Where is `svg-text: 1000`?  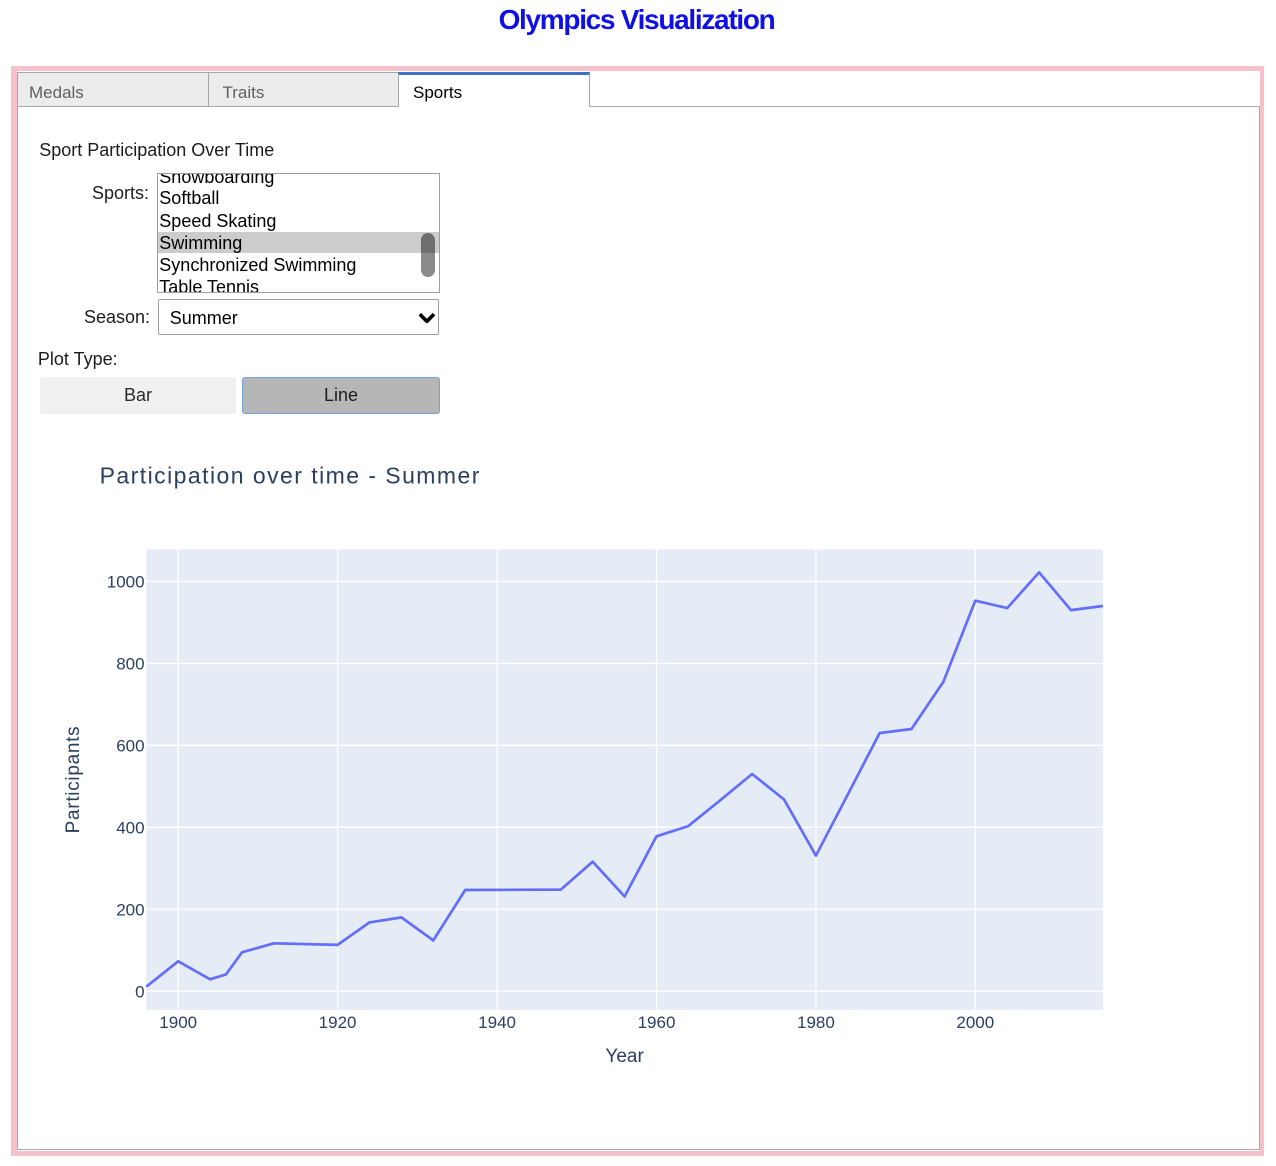
svg-text: 1000 is located at coordinates (126, 582).